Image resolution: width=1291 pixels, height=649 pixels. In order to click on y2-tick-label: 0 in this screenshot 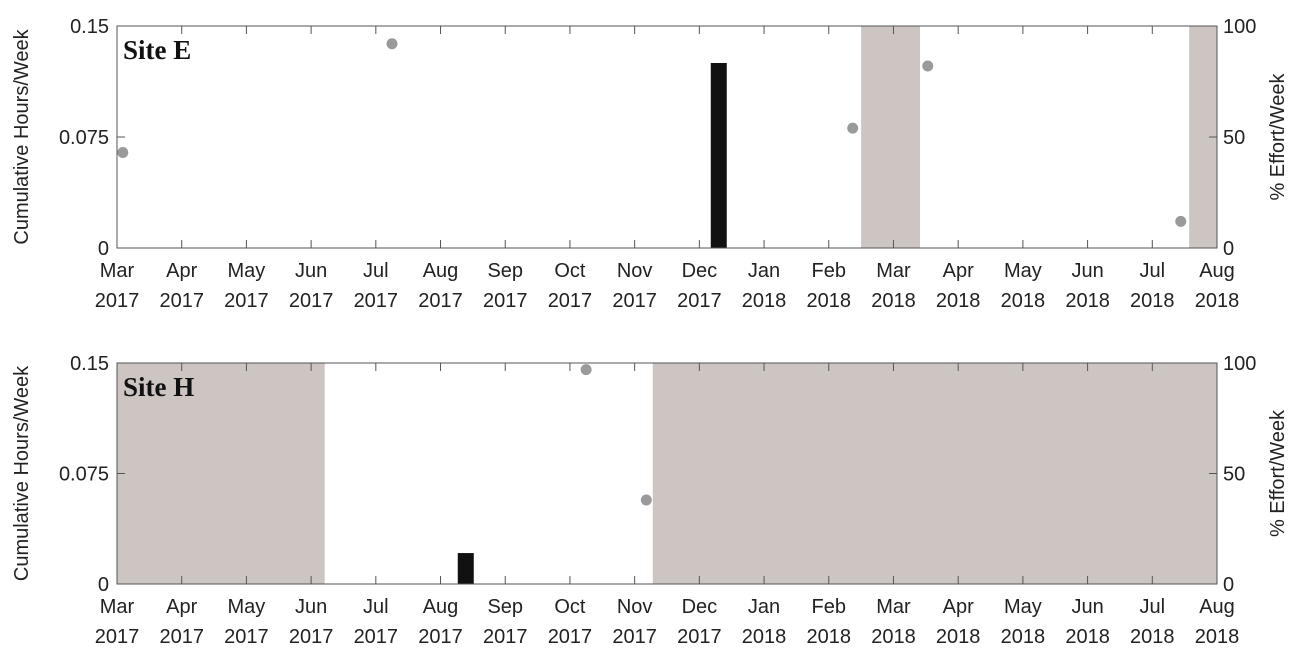, I will do `click(1228, 585)`.